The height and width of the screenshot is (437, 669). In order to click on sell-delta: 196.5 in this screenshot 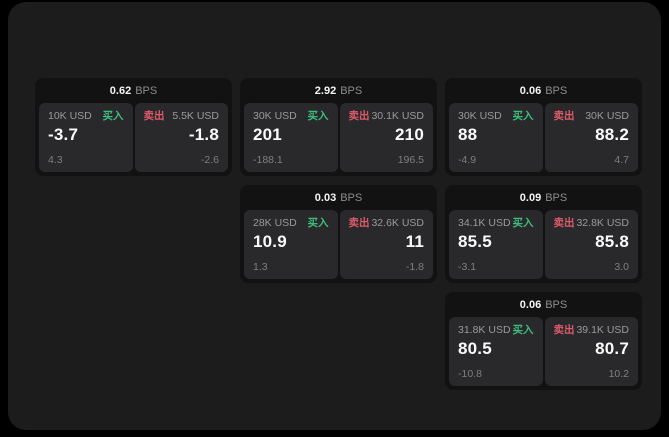, I will do `click(410, 160)`.